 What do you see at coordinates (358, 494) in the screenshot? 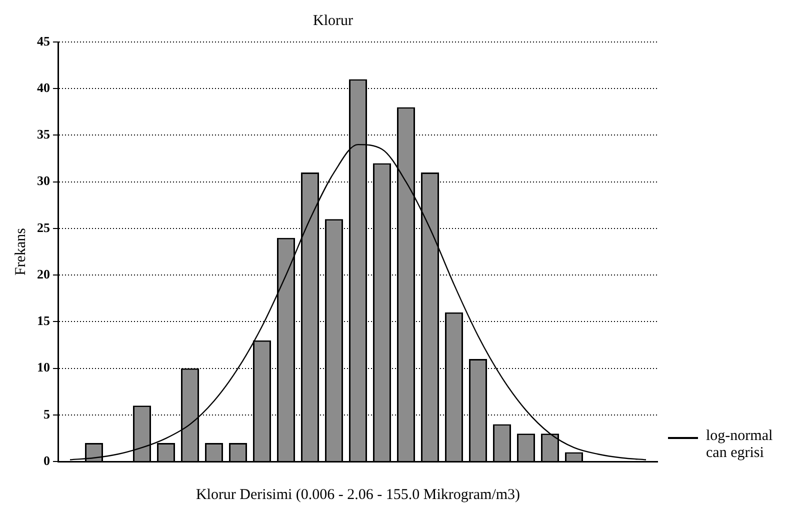
I see `x-axis-title: Klorur Derisimi (0.006 - 2.06 - 155.0 Mikrogram/m3)` at bounding box center [358, 494].